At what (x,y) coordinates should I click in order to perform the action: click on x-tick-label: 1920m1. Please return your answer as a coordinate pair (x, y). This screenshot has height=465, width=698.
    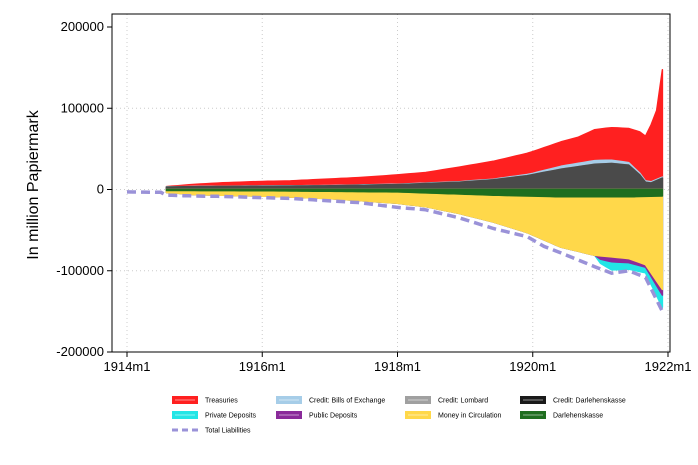
    Looking at the image, I should click on (532, 366).